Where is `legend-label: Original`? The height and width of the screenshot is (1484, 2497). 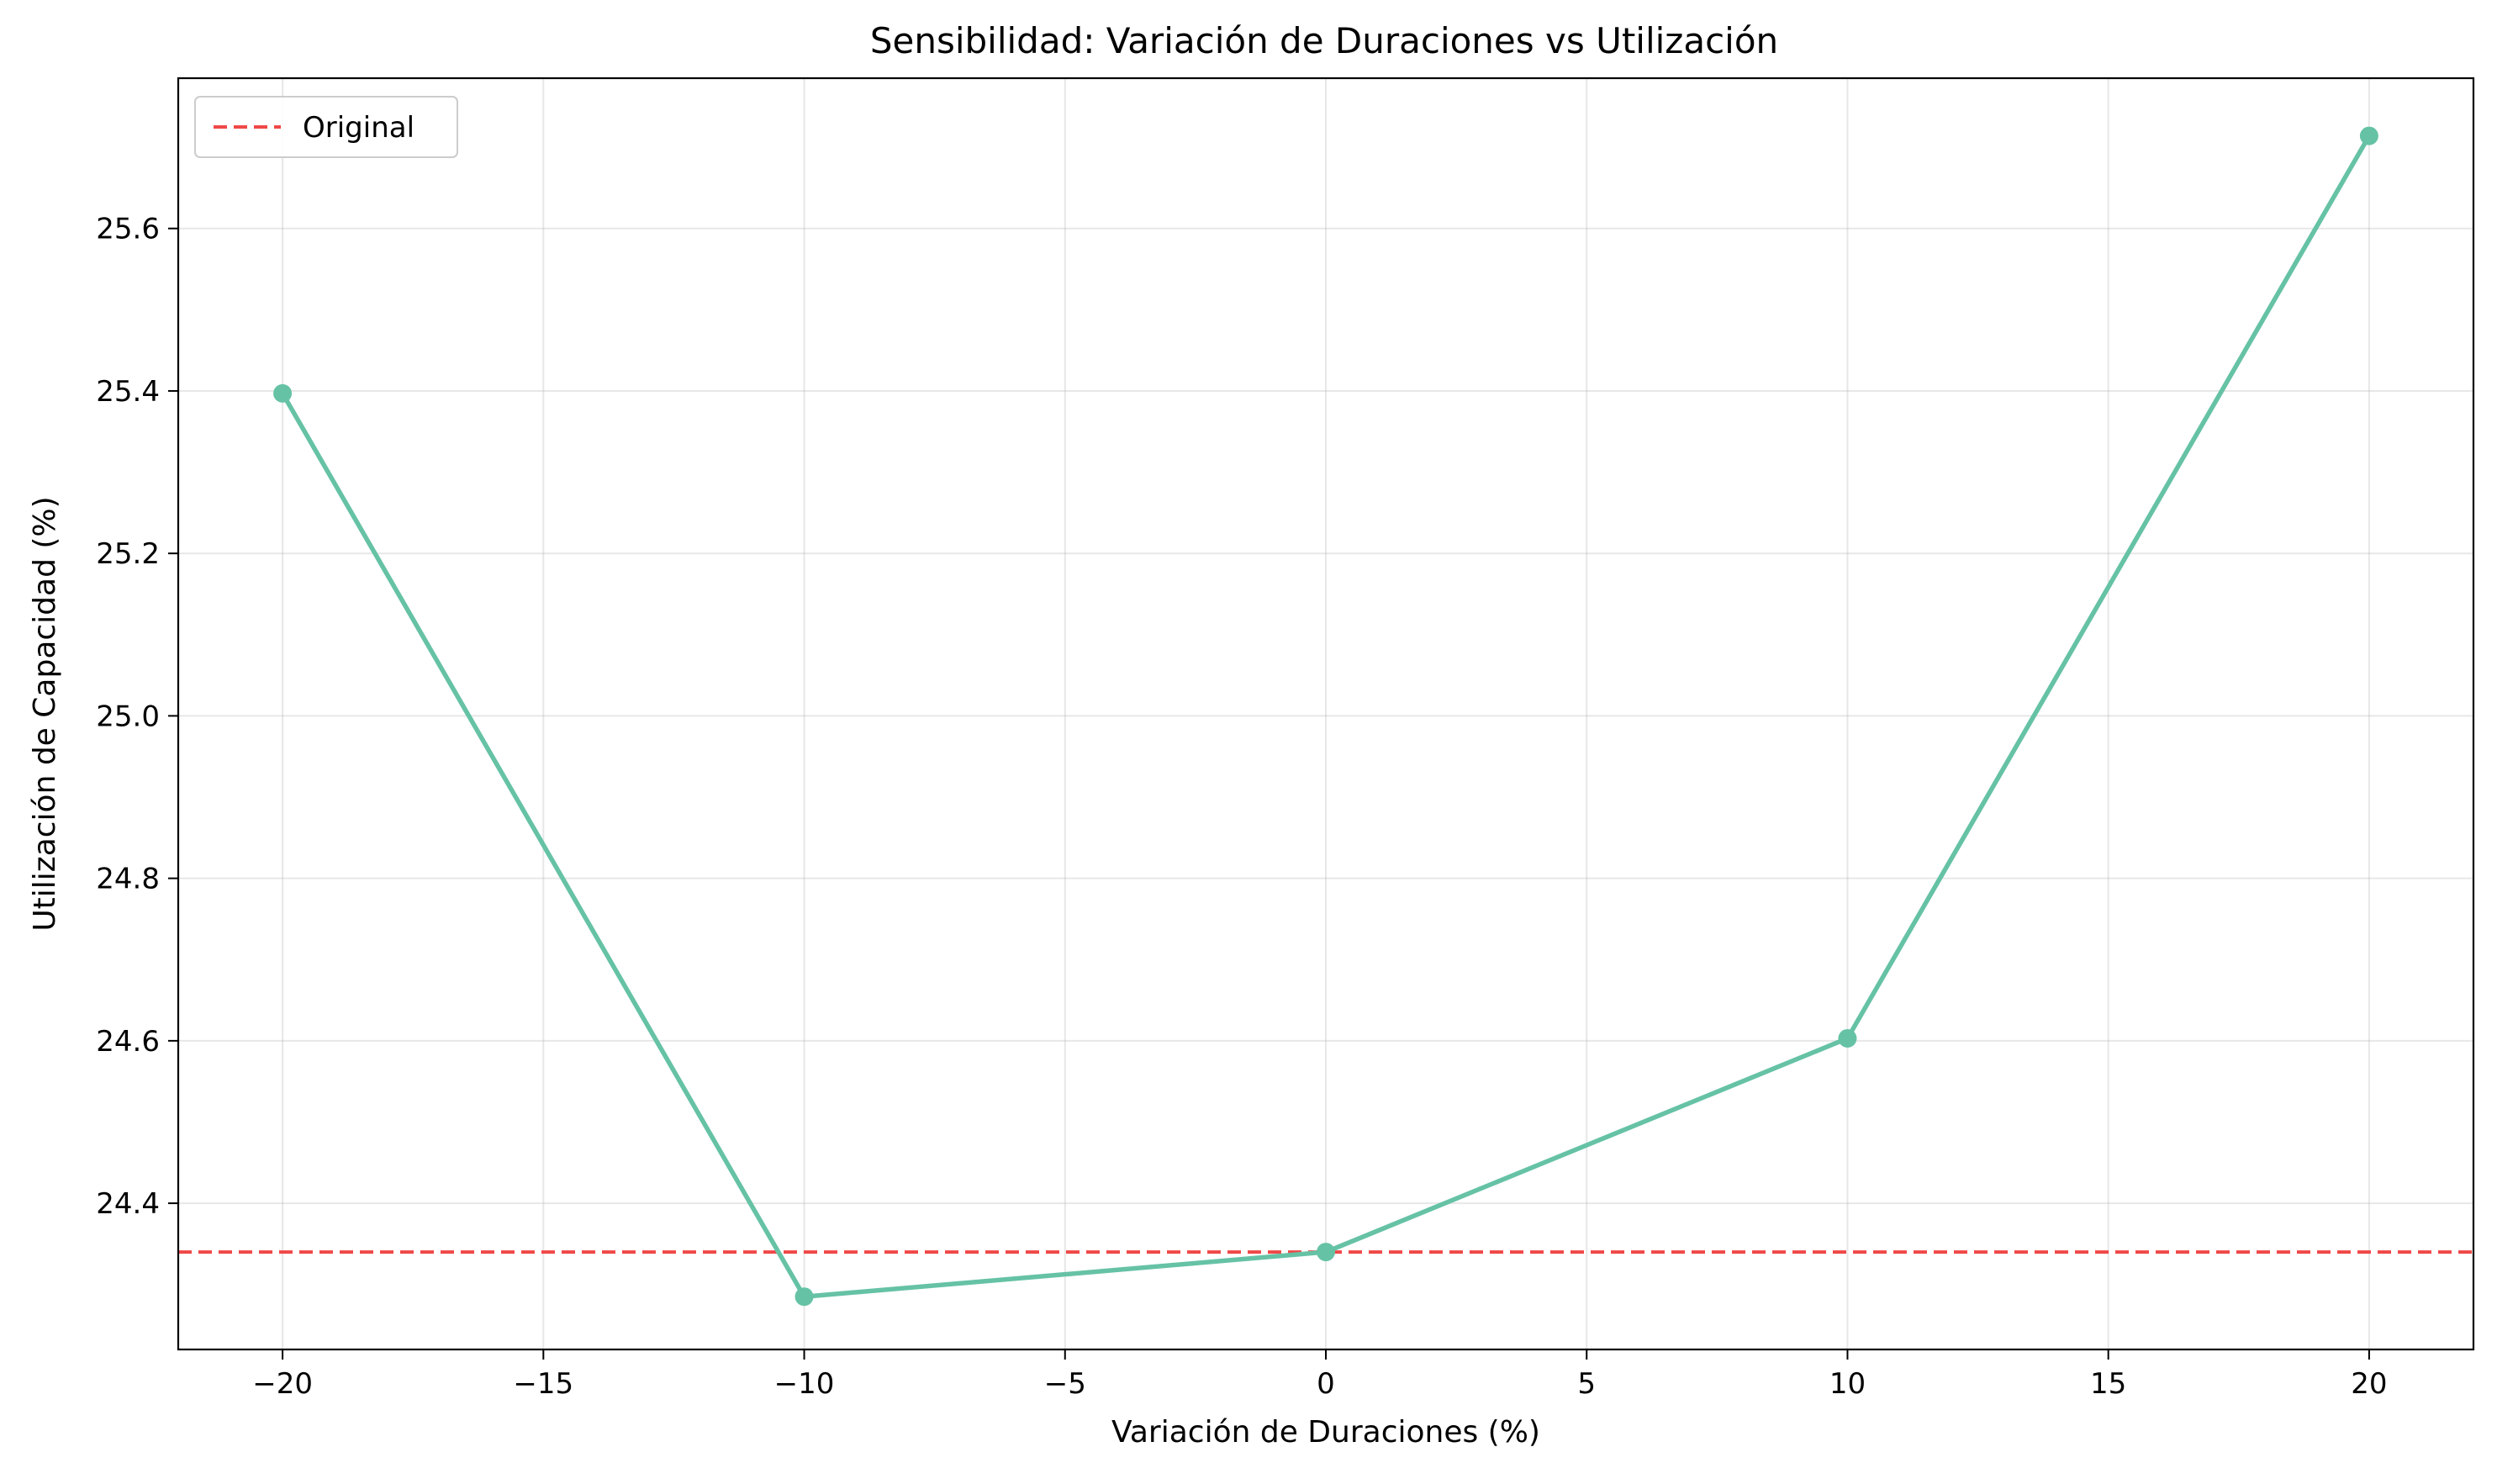
legend-label: Original is located at coordinates (358, 128).